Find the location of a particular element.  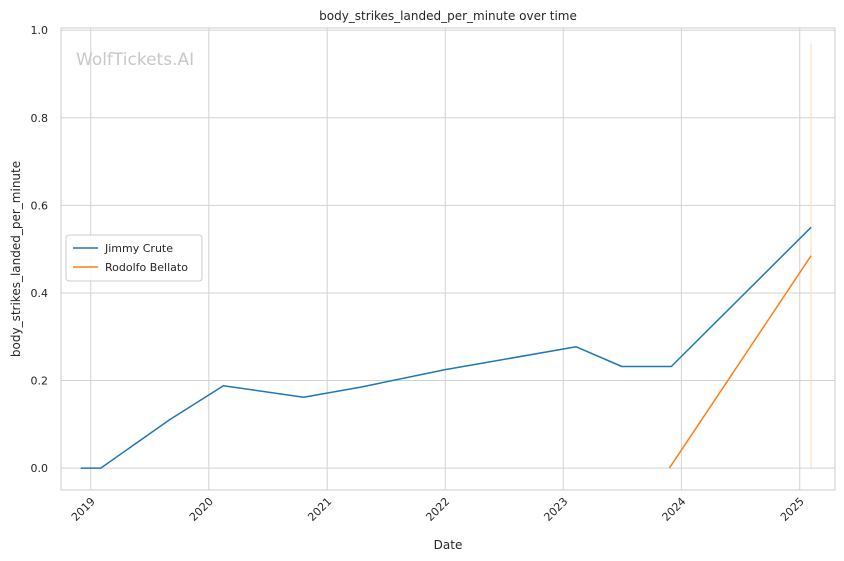

x-tick-label: 2024 is located at coordinates (673, 509).